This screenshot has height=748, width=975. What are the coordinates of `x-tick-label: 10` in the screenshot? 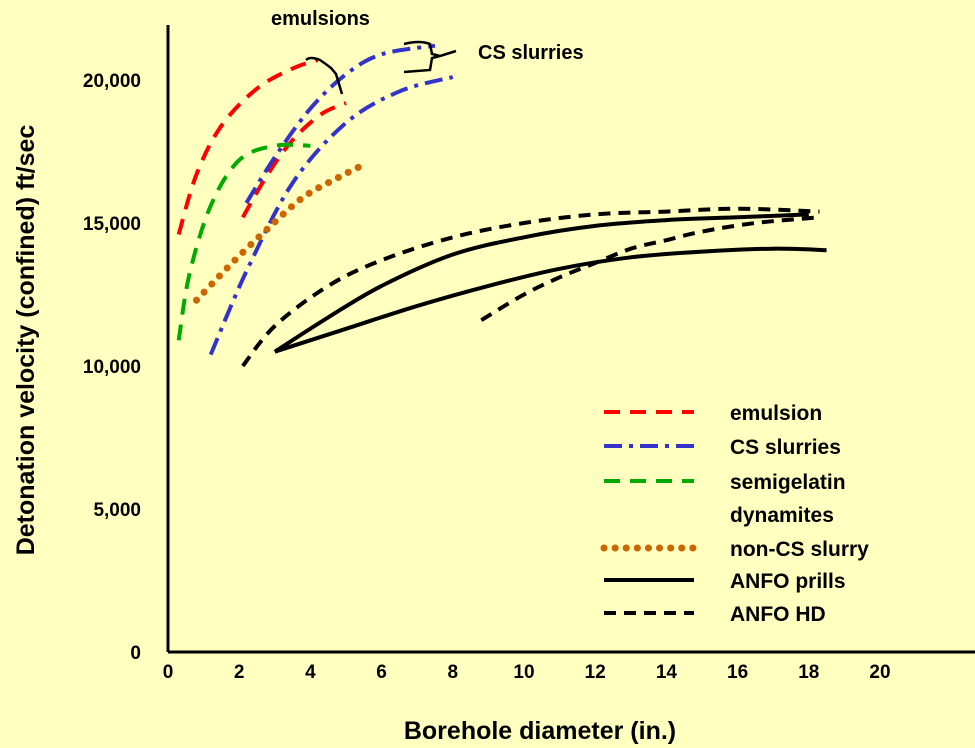 It's located at (523, 672).